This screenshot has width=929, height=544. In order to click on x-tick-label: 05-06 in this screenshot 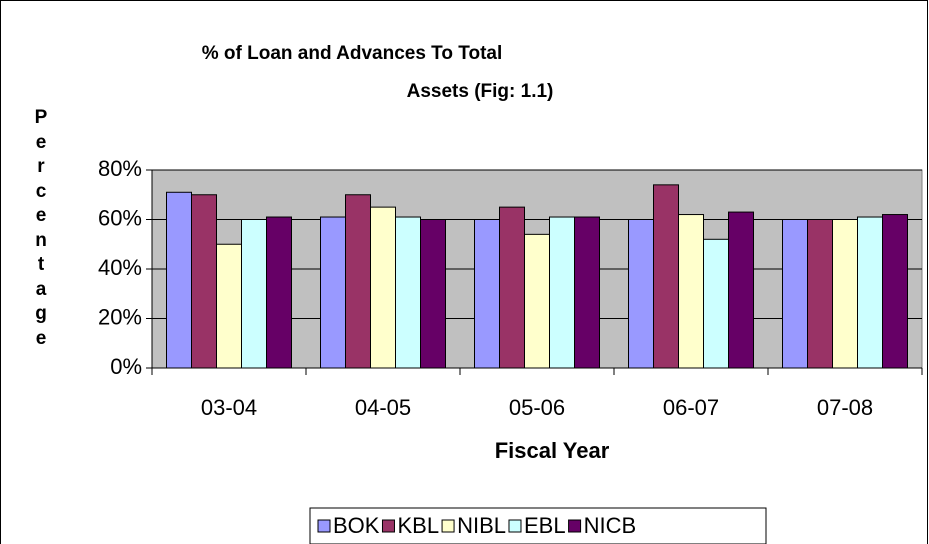, I will do `click(537, 407)`.